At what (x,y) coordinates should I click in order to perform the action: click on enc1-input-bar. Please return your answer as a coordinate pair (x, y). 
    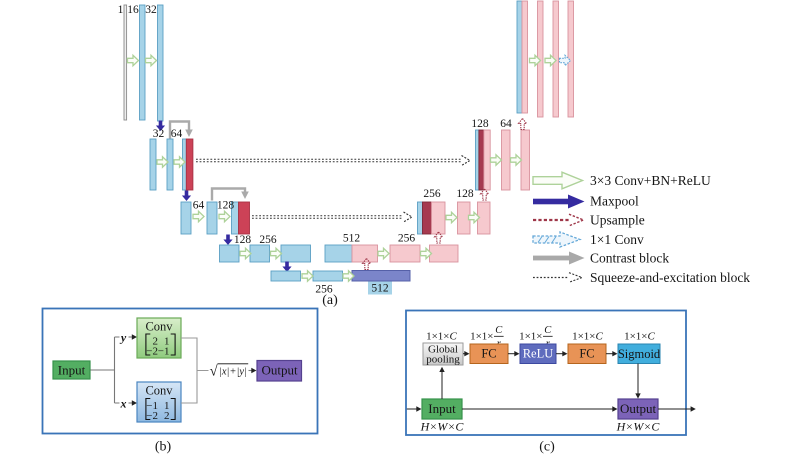
    Looking at the image, I should click on (125, 62).